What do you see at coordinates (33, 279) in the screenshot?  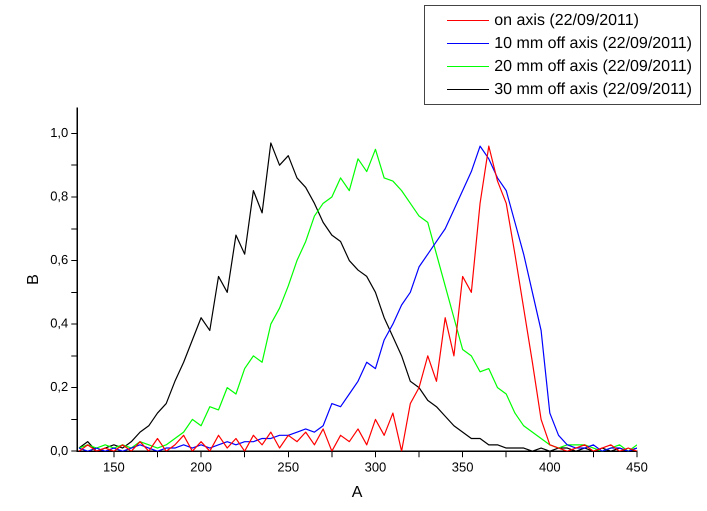 I see `y-axis-title: B` at bounding box center [33, 279].